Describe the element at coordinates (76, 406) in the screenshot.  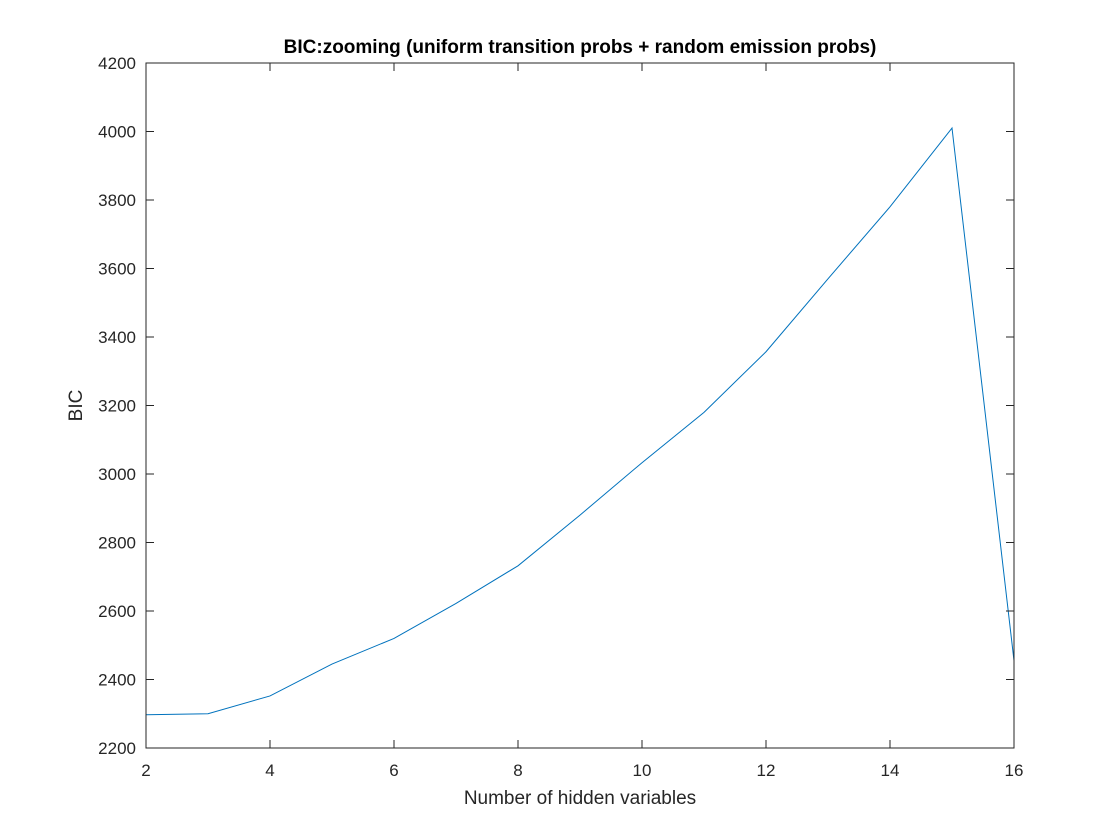
I see `y-axis-label: BIC` at that location.